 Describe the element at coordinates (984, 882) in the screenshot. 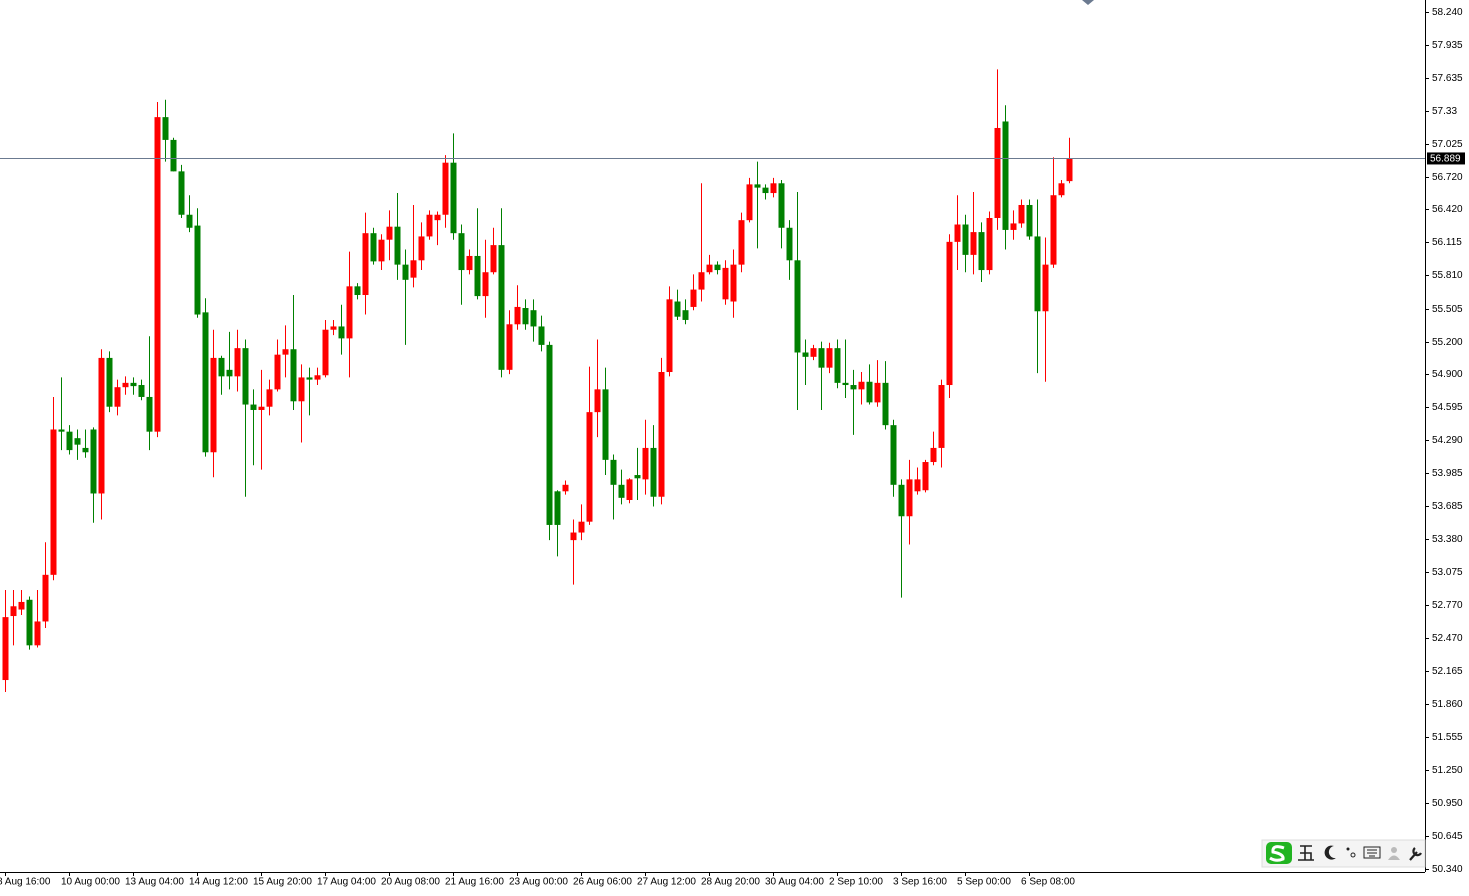

I see `x-tick-label: 5 Sep 00:00` at that location.